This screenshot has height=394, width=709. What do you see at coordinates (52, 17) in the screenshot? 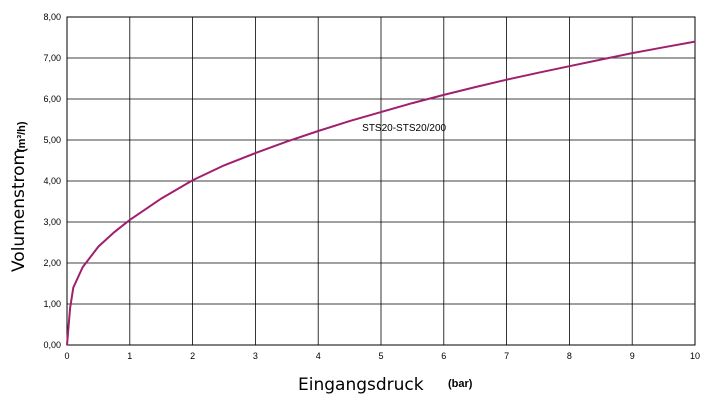
I see `y-tick-label-8: 8,00` at bounding box center [52, 17].